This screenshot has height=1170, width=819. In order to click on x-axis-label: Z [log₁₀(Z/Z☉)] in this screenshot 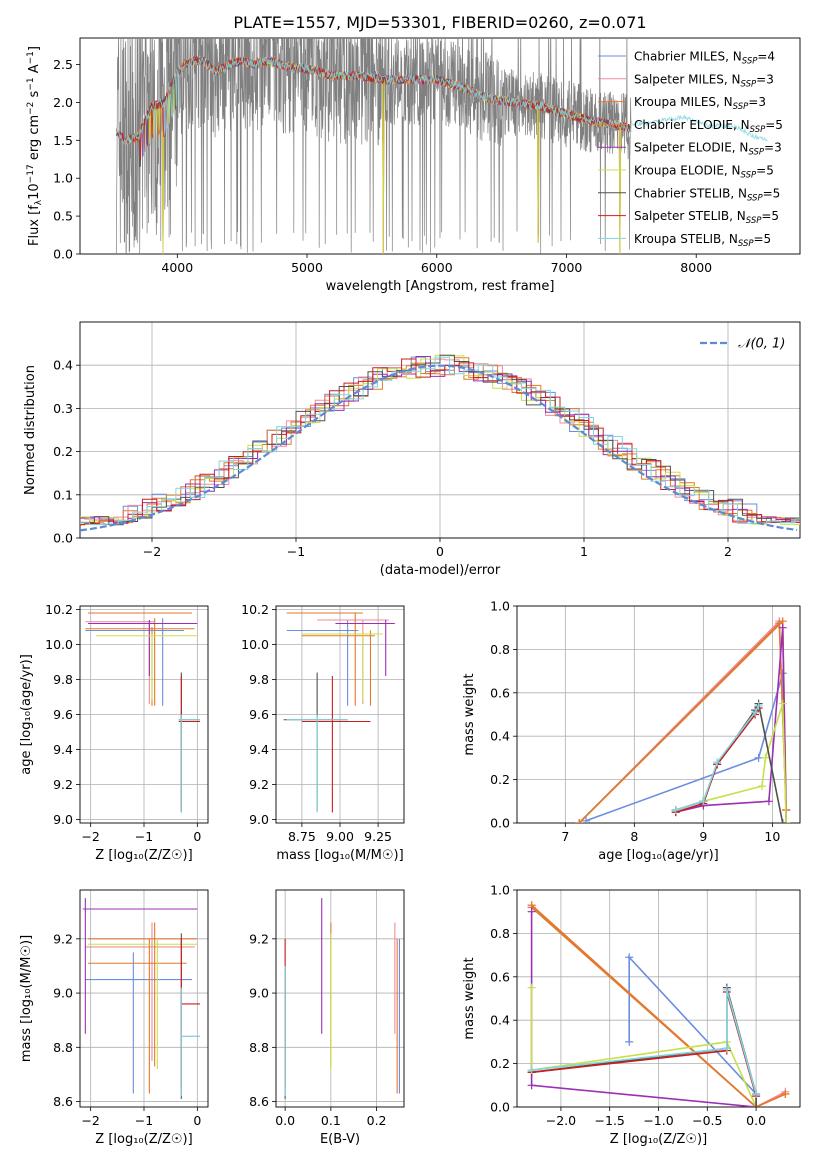, I will do `click(143, 855)`.